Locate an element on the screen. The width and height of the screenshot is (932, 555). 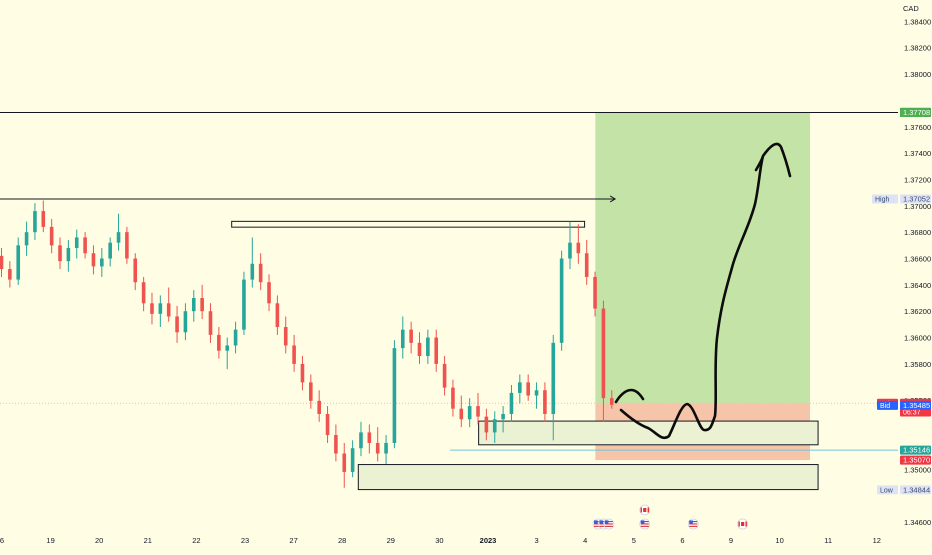
price-label-entry is located at coordinates (915, 450).